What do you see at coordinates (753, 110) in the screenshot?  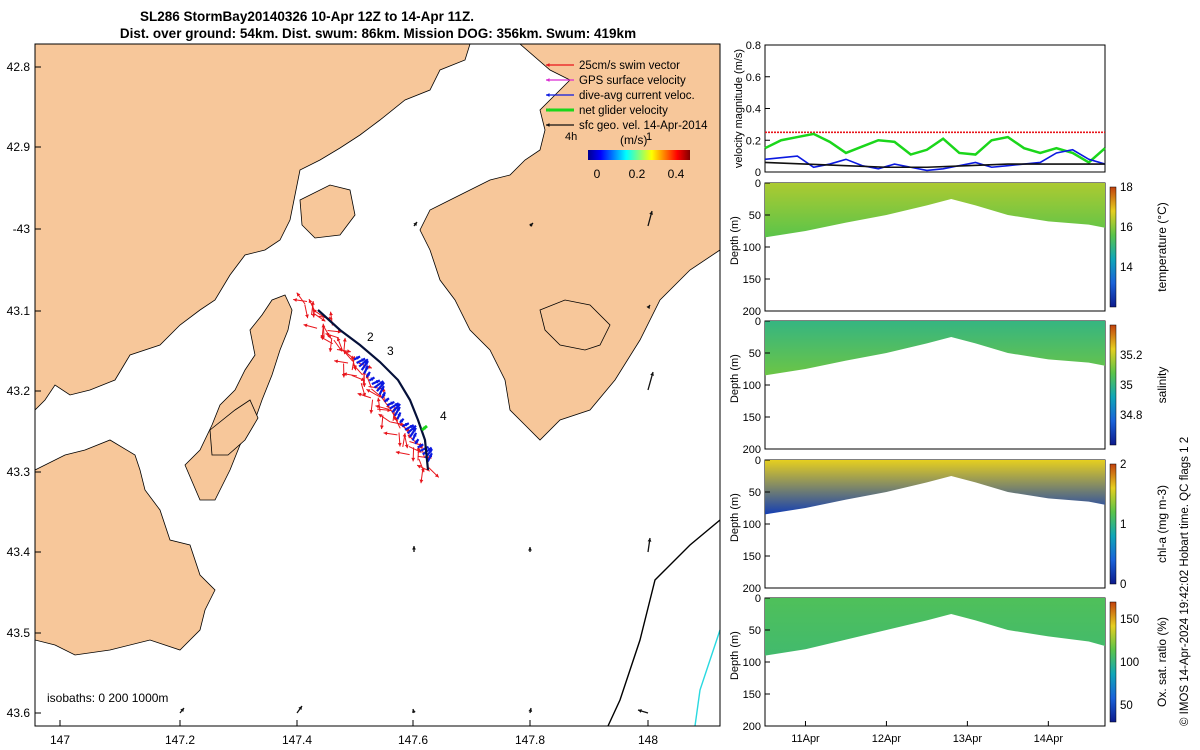 I see `velocity-ytick-label: 0.4` at bounding box center [753, 110].